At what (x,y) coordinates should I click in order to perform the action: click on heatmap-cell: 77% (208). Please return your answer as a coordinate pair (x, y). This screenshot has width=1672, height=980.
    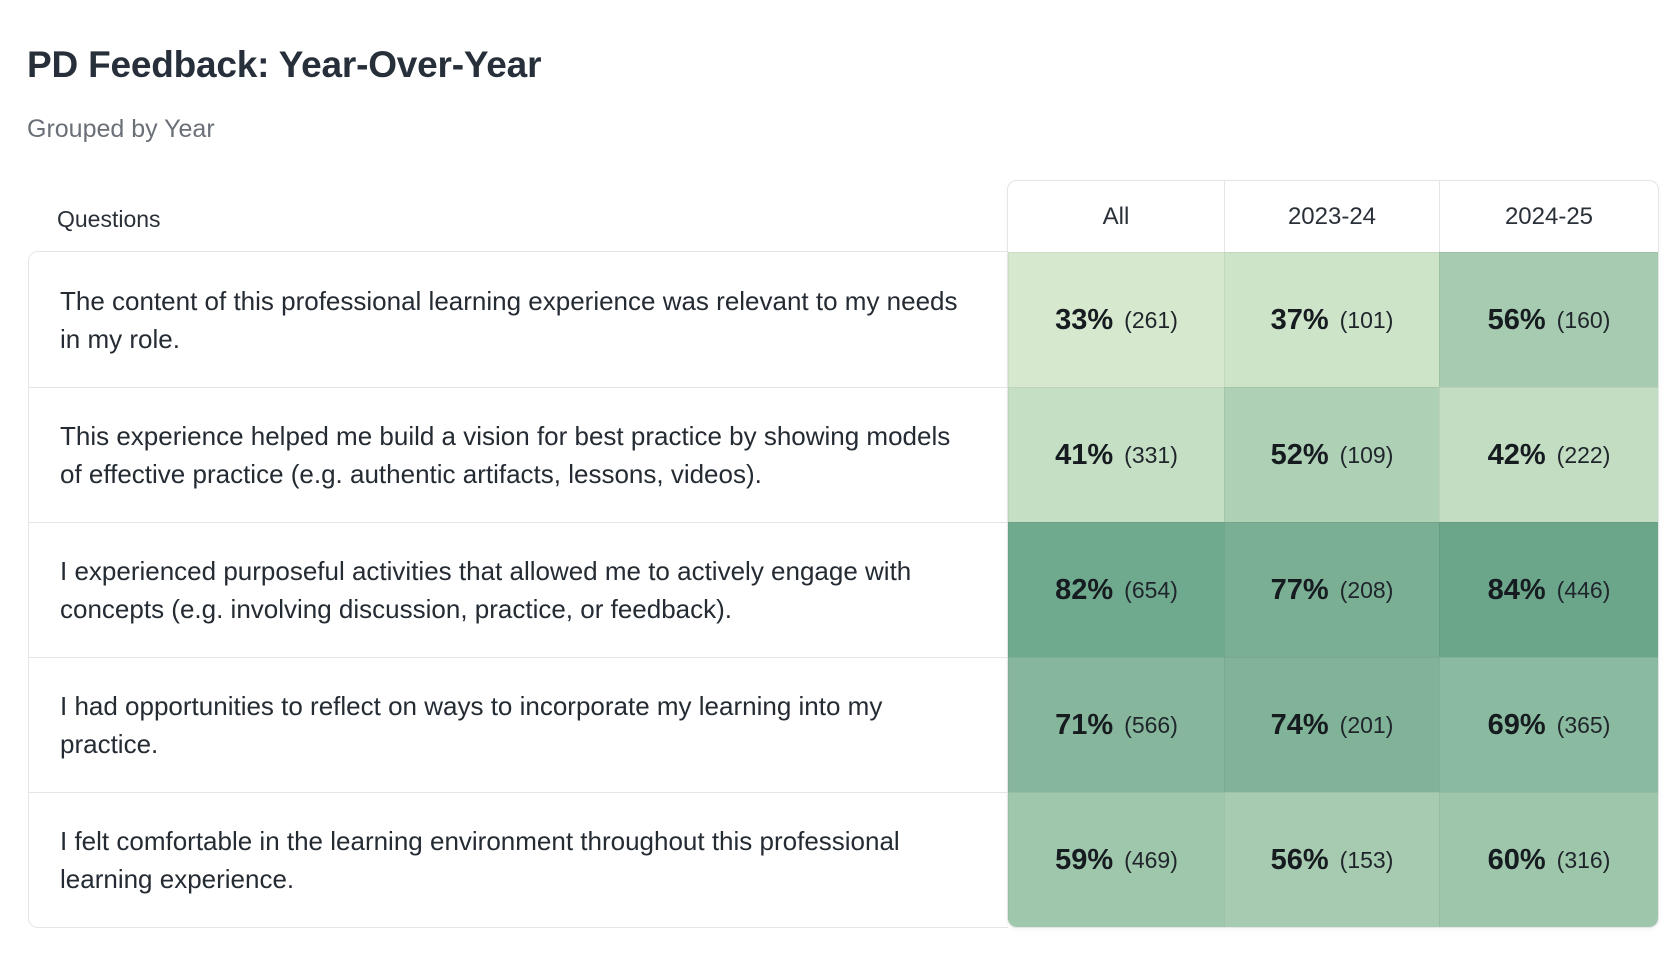
    Looking at the image, I should click on (1331, 589).